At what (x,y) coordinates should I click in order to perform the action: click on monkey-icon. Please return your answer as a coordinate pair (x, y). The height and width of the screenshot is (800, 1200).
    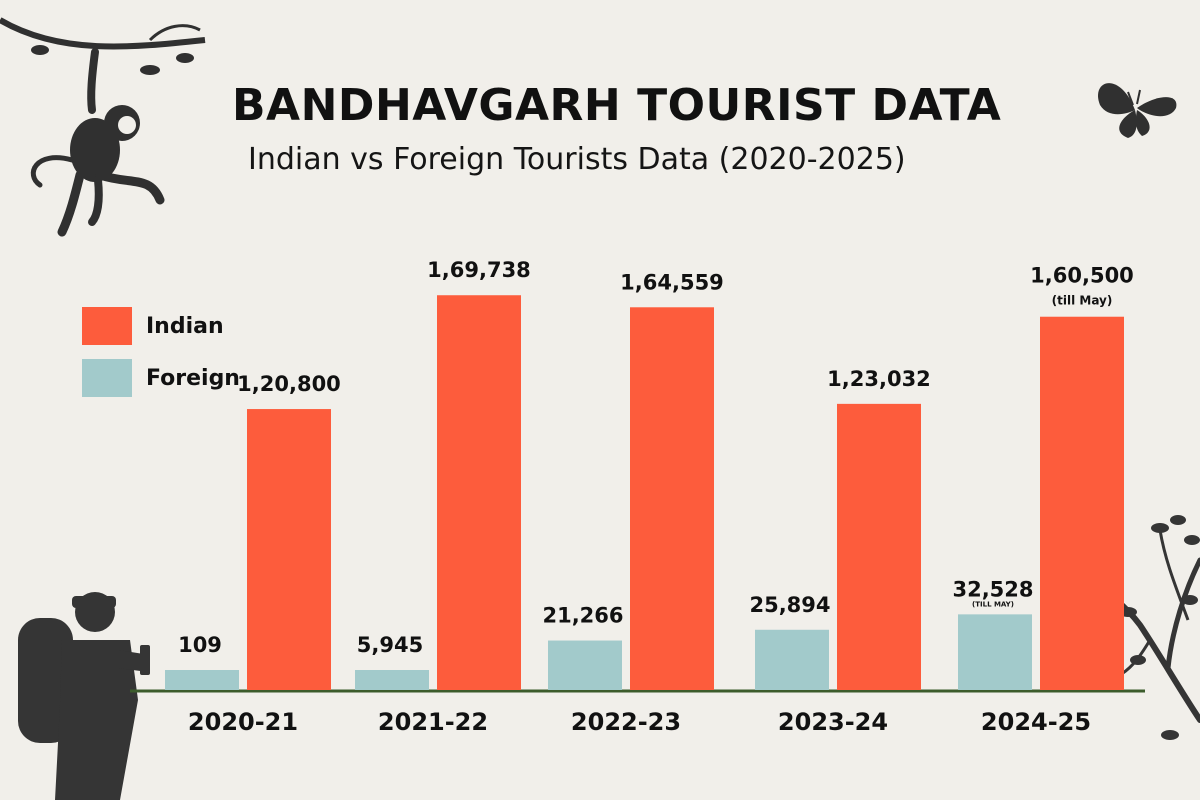
    Looking at the image, I should click on (103, 127).